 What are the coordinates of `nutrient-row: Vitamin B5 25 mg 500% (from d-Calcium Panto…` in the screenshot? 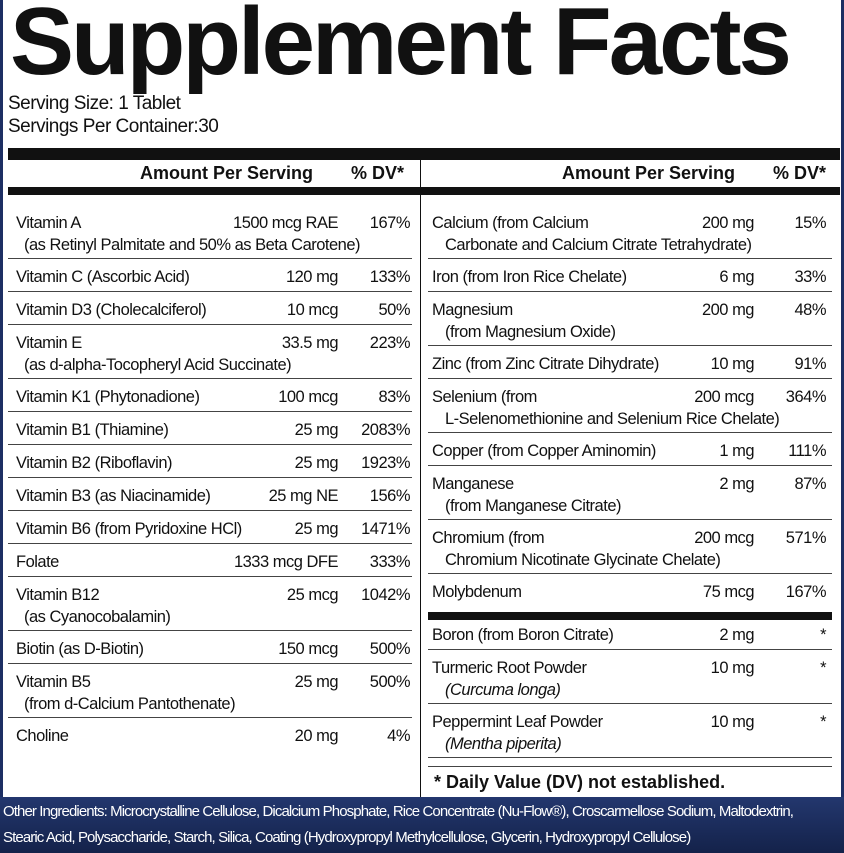 It's located at (210, 691).